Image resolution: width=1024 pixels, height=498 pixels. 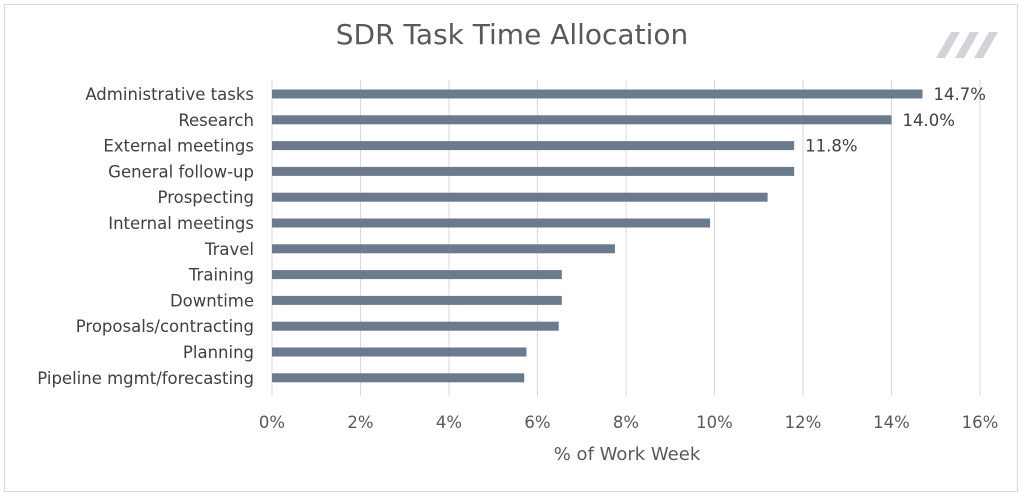 What do you see at coordinates (627, 454) in the screenshot?
I see `x-axis-title: % of Work Week` at bounding box center [627, 454].